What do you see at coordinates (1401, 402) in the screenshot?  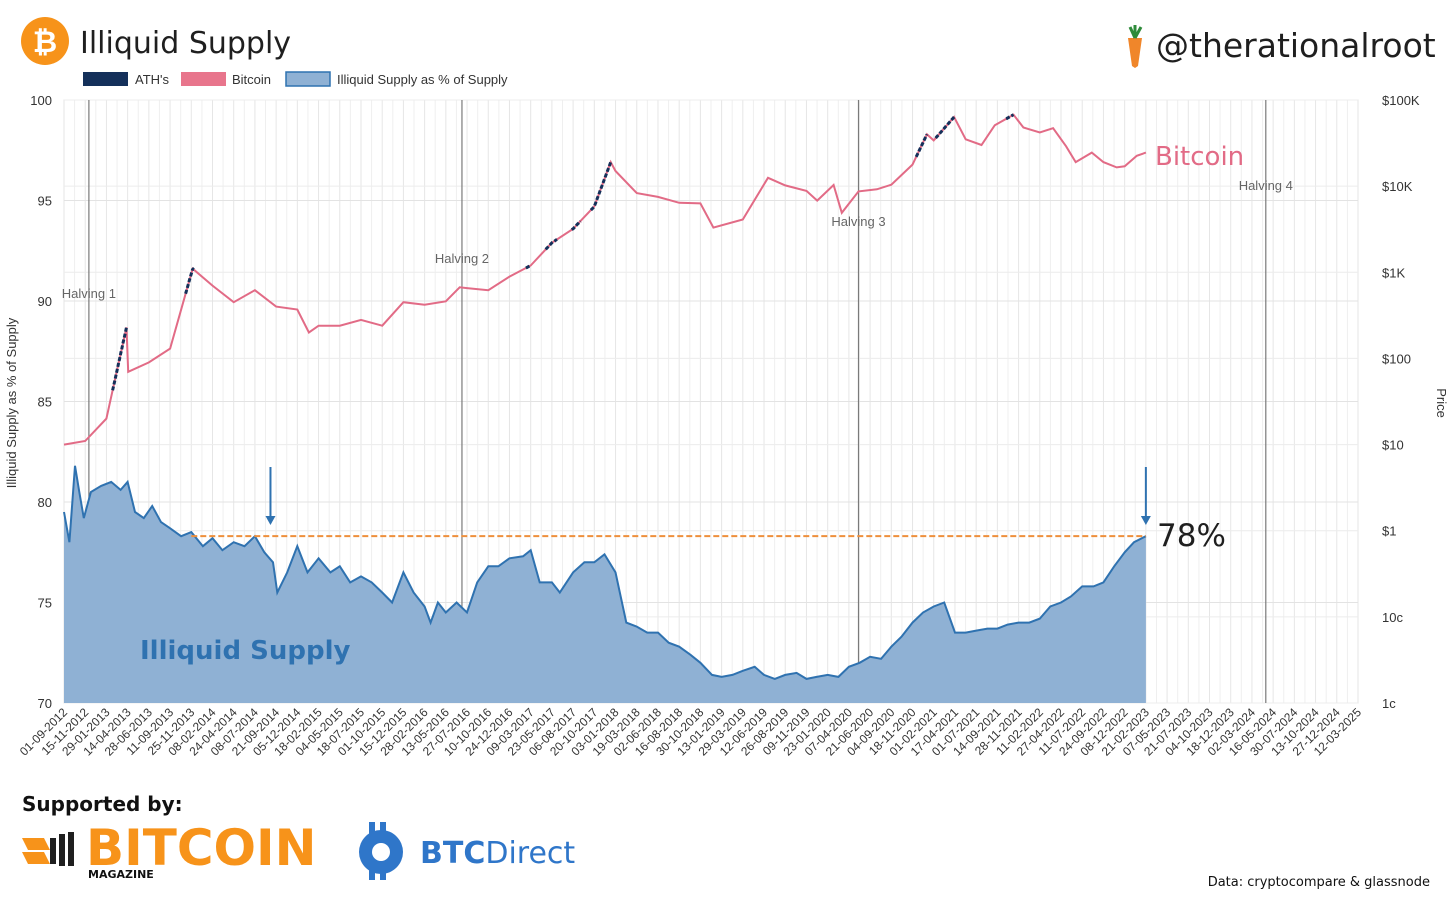 I see `y-axis-right: $100K $10K $1K $100 $10 $1 10c 1c` at bounding box center [1401, 402].